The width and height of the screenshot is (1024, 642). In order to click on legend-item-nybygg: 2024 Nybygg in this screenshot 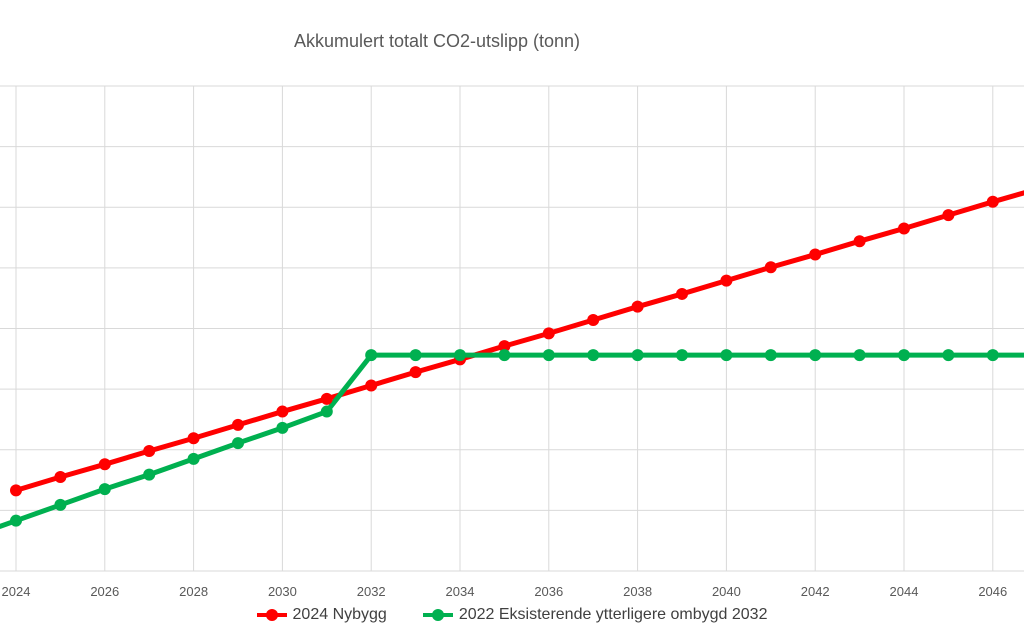, I will do `click(321, 615)`.